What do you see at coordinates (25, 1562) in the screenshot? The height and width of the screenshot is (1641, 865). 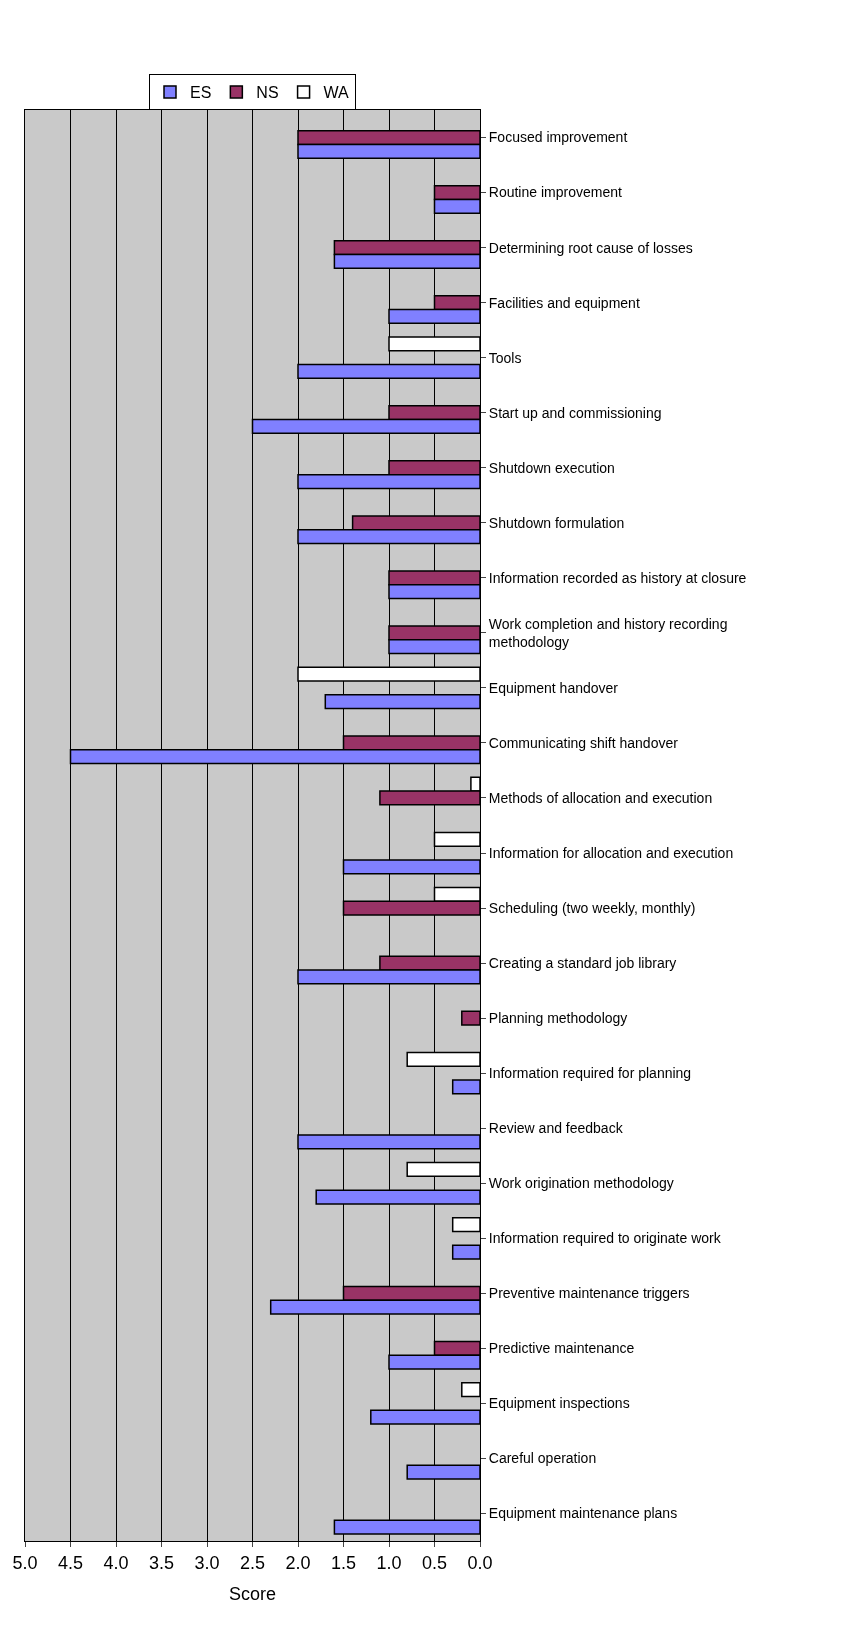 I see `x-tick-label: 5.0` at bounding box center [25, 1562].